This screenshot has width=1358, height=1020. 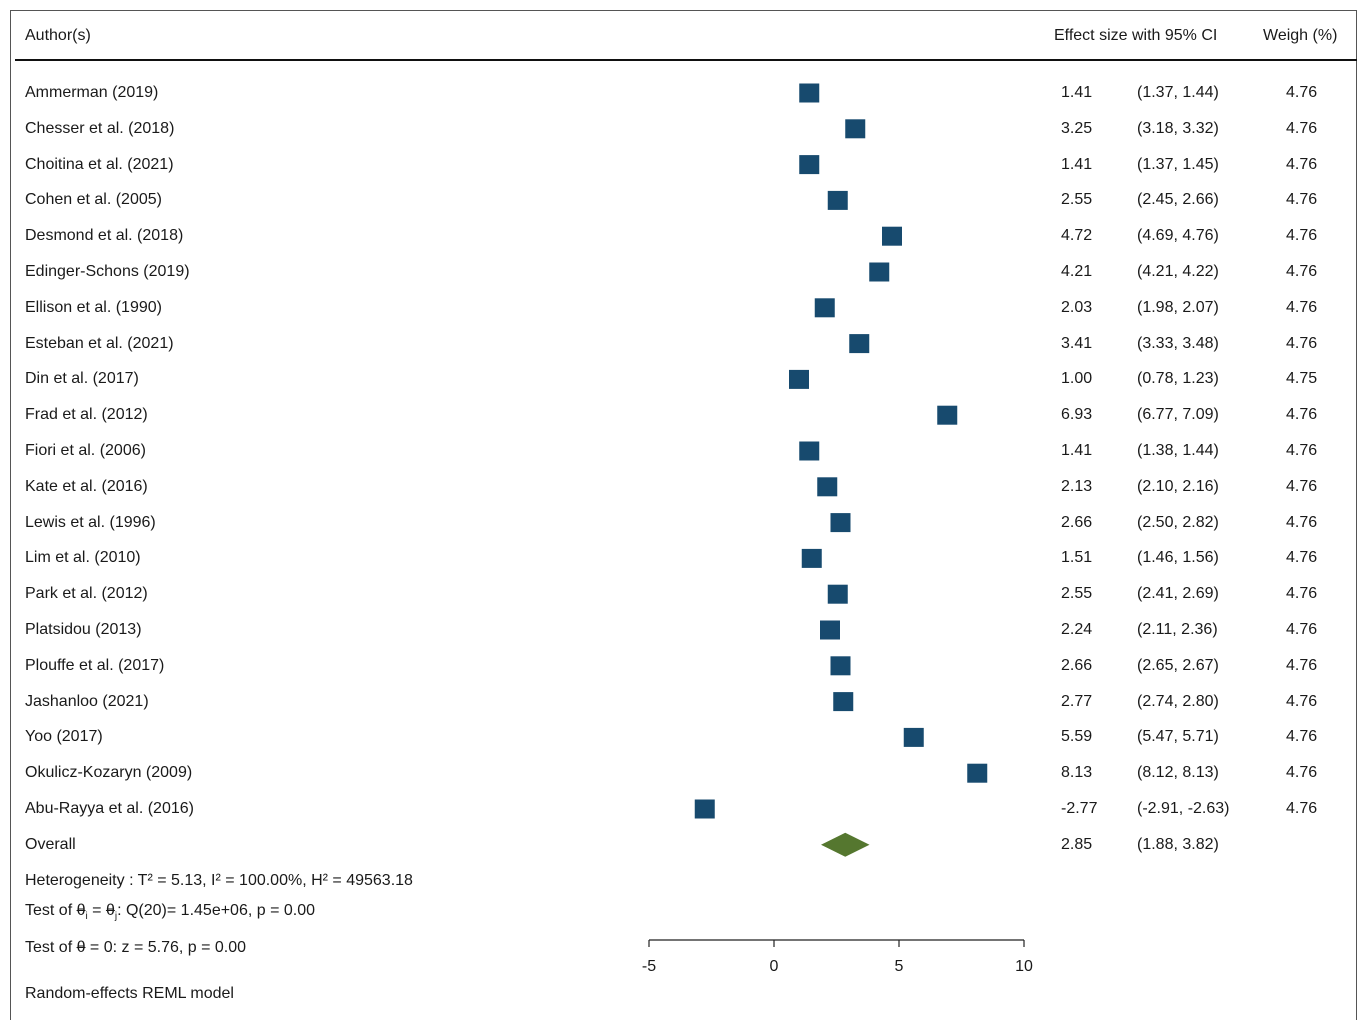 I want to click on study-author: Platsidou (2013), so click(x=83, y=629).